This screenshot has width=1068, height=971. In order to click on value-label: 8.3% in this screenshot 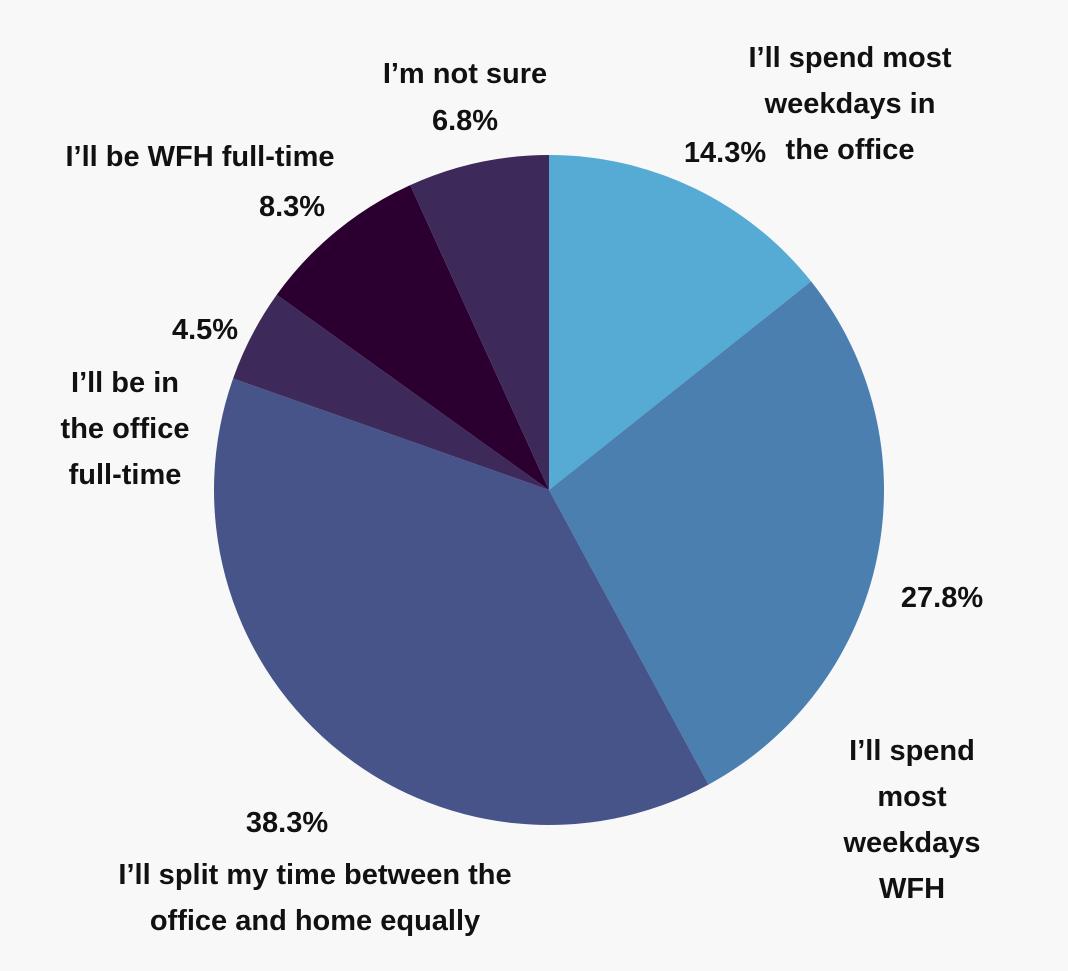, I will do `click(292, 207)`.